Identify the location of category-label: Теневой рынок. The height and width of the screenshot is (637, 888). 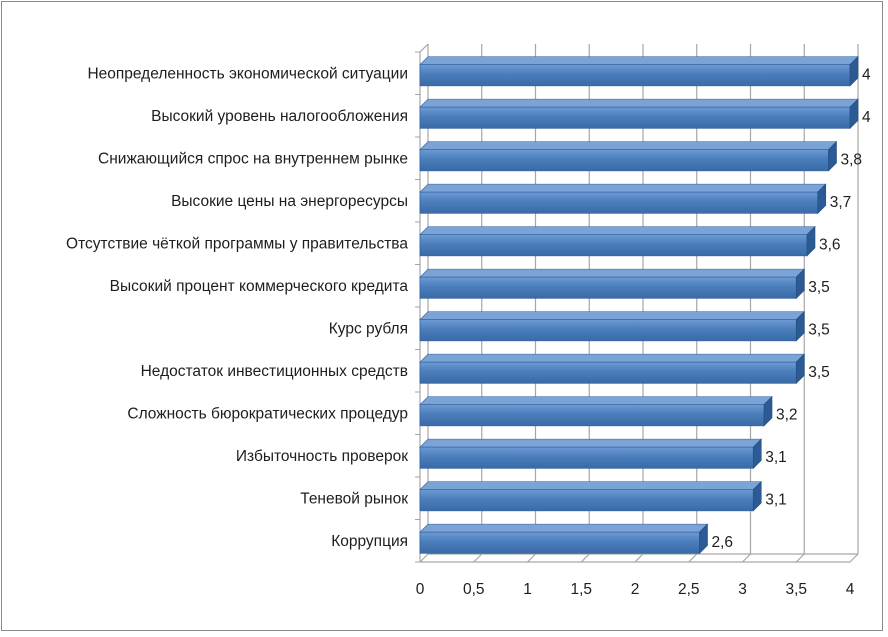
(354, 498).